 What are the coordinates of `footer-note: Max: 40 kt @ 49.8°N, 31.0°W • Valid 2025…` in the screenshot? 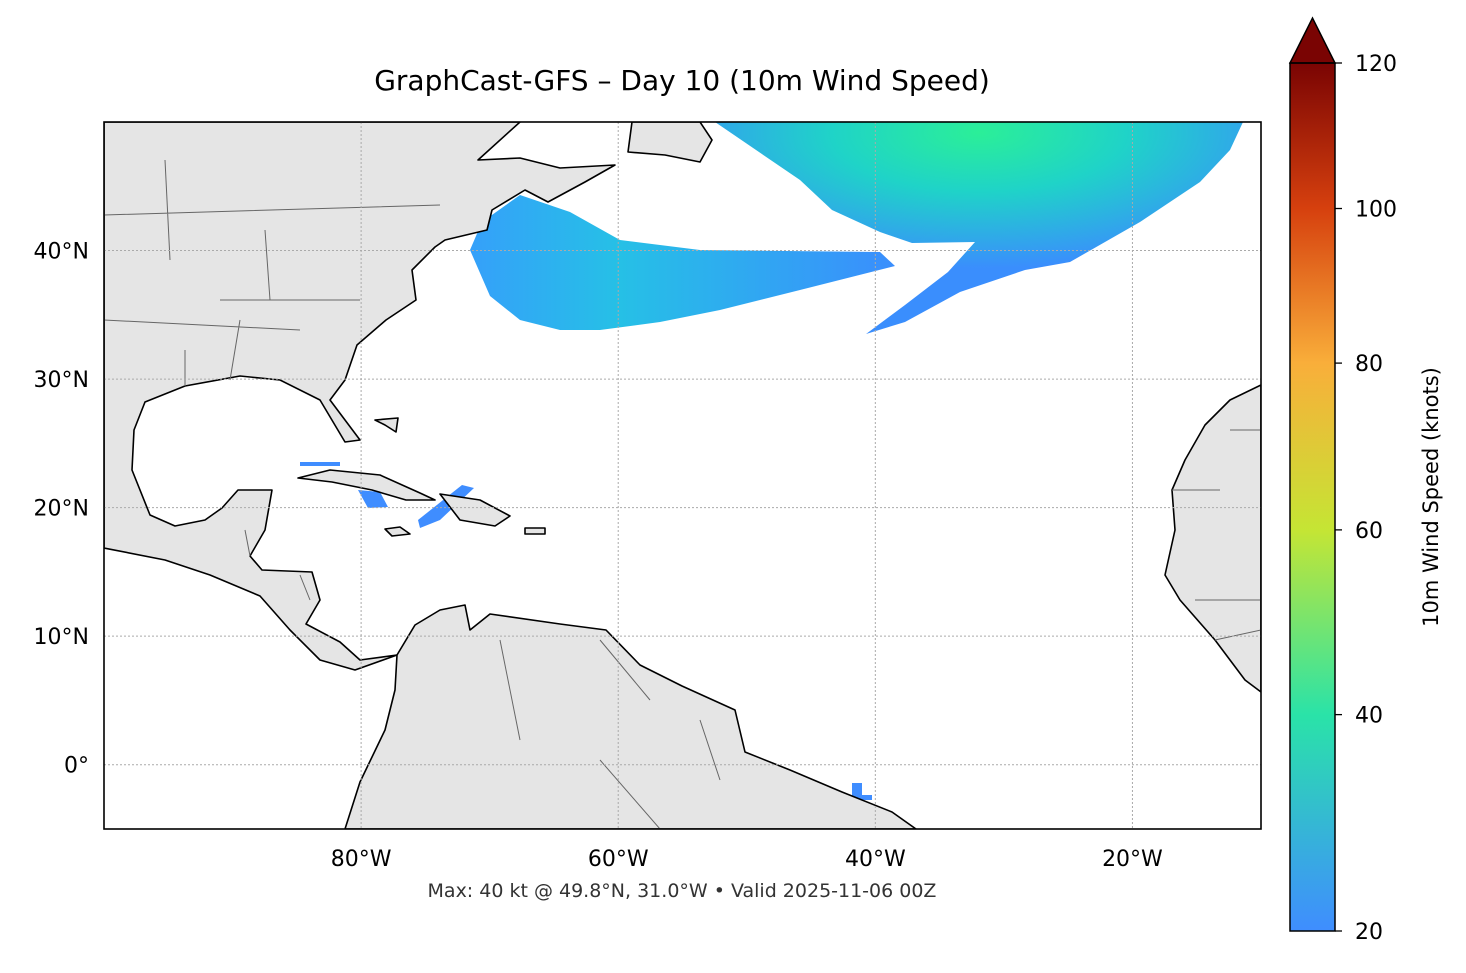 It's located at (682, 891).